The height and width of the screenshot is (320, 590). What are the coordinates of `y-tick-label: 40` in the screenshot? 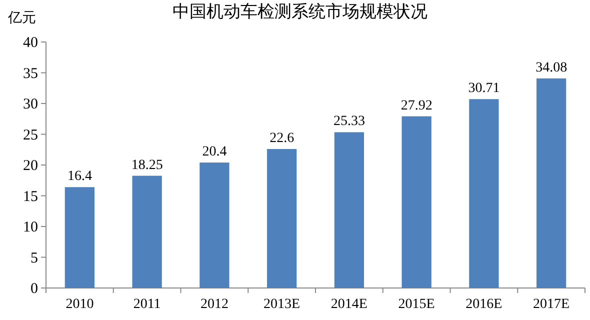 It's located at (30, 43).